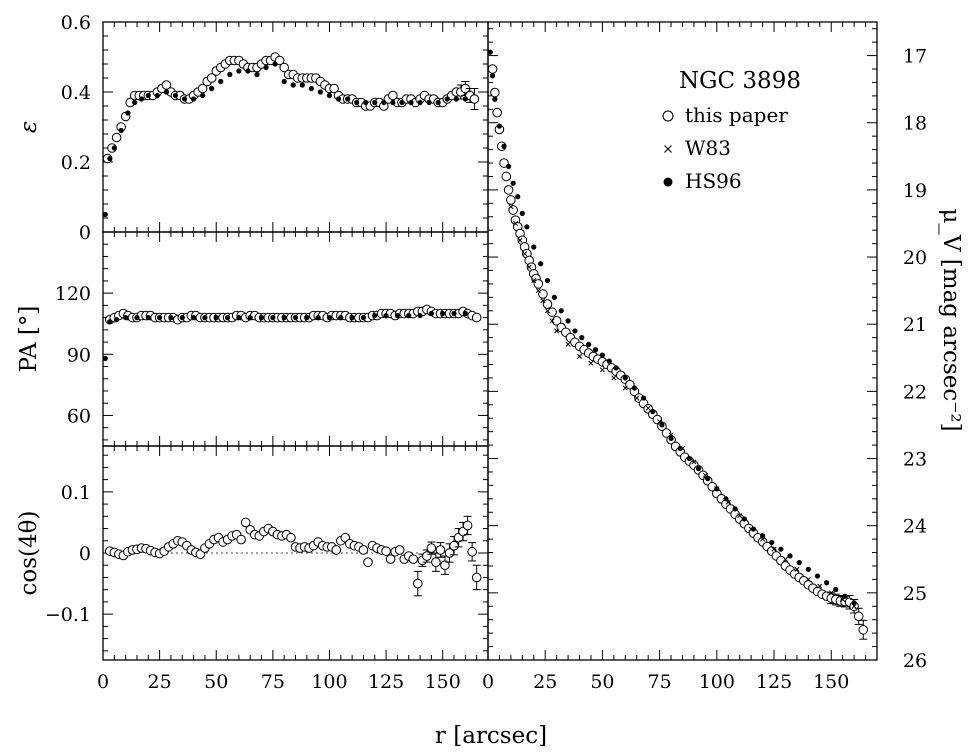  Describe the element at coordinates (329, 682) in the screenshot. I see `x-tick-label: 100` at that location.